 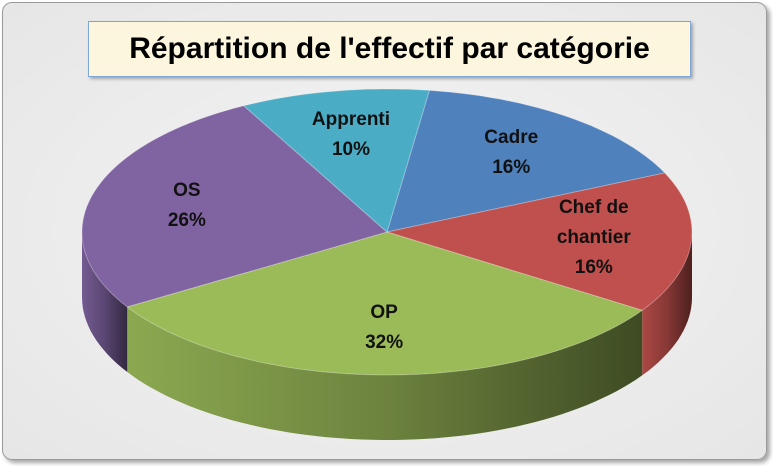 I want to click on chart-title: Répartition de l'effectif par catégorie, so click(x=389, y=49).